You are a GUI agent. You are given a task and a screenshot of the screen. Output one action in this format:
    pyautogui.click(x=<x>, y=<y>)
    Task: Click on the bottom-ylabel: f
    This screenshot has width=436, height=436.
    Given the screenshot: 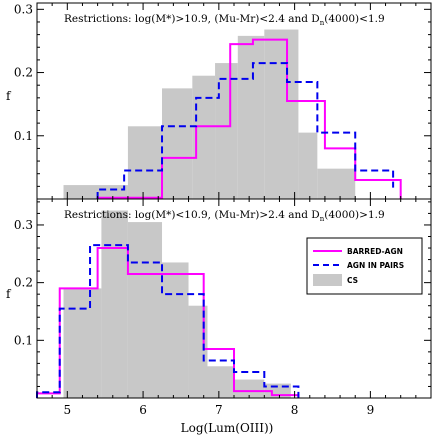 What is the action you would take?
    pyautogui.click(x=9, y=294)
    